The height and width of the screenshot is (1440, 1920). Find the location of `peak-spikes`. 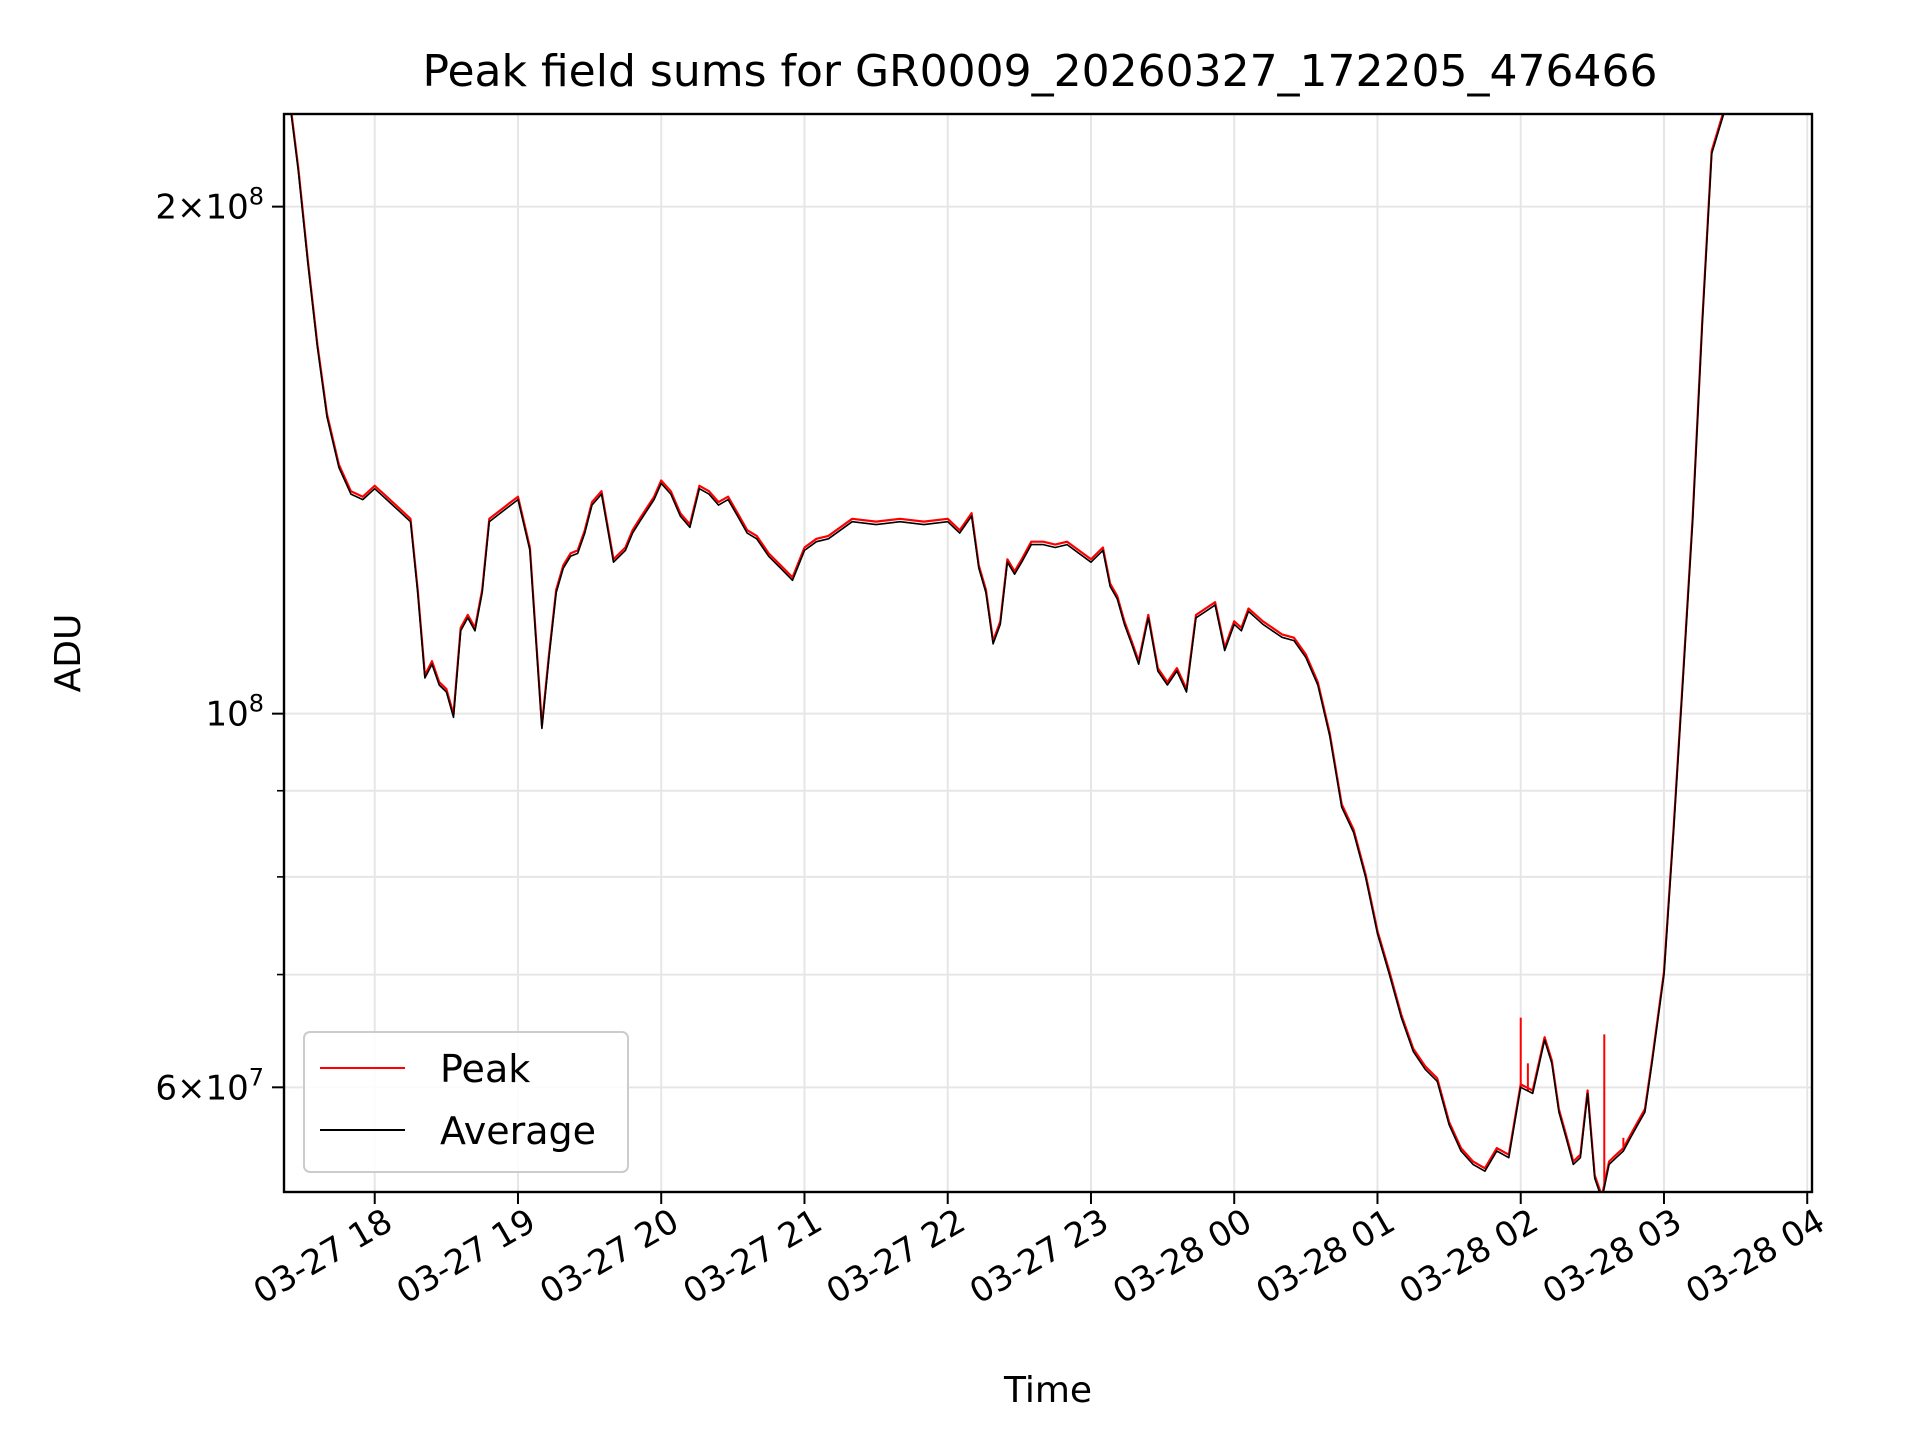

peak-spikes is located at coordinates (1572, 1102).